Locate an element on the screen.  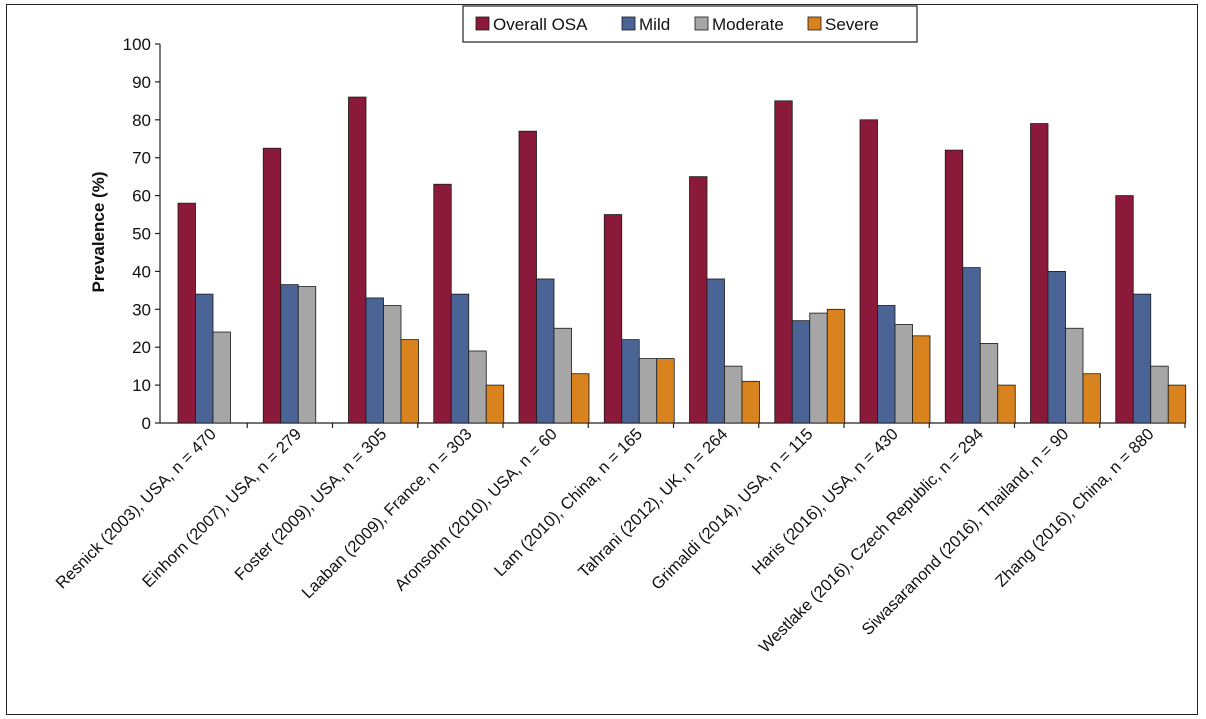
y-tick-label: 20 is located at coordinates (141, 347).